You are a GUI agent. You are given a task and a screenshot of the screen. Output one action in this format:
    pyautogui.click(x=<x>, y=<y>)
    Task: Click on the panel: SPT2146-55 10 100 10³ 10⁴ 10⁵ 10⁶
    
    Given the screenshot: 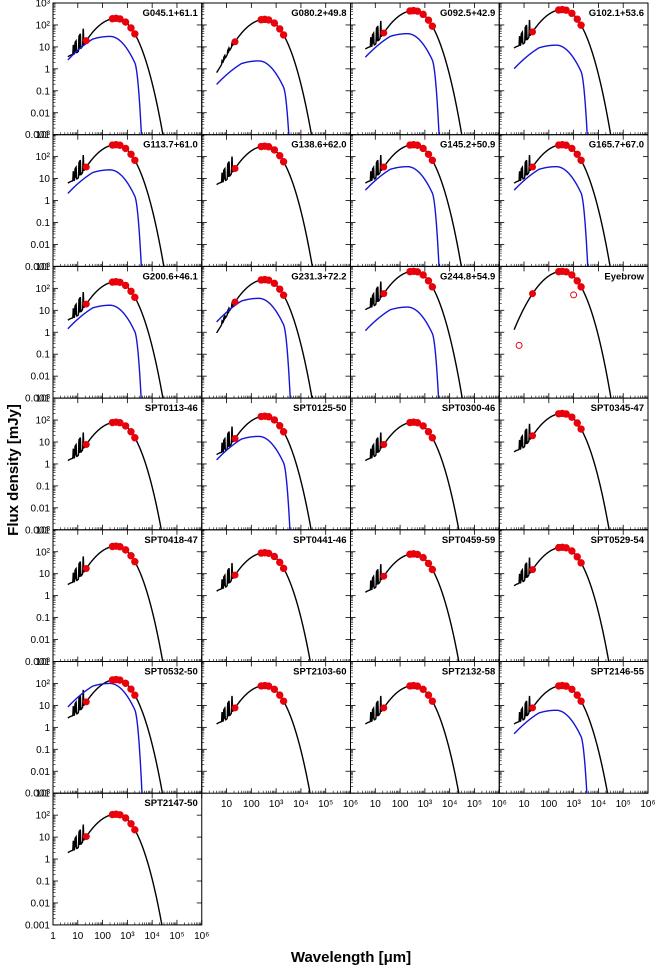 What is the action you would take?
    pyautogui.click(x=577, y=735)
    